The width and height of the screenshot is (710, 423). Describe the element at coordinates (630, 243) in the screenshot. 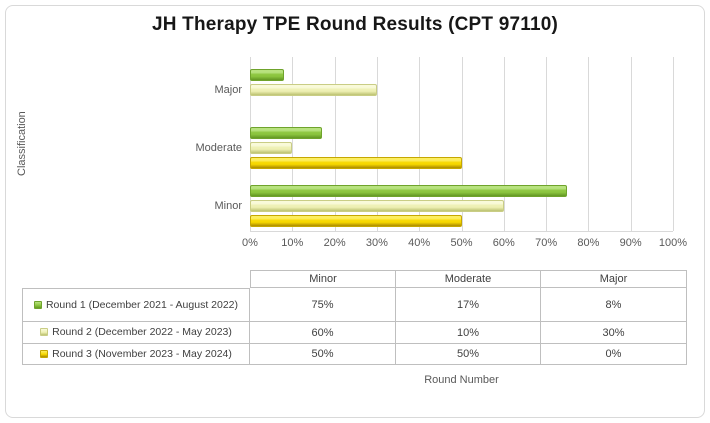

I see `x-axis-tick-label: 90%` at that location.